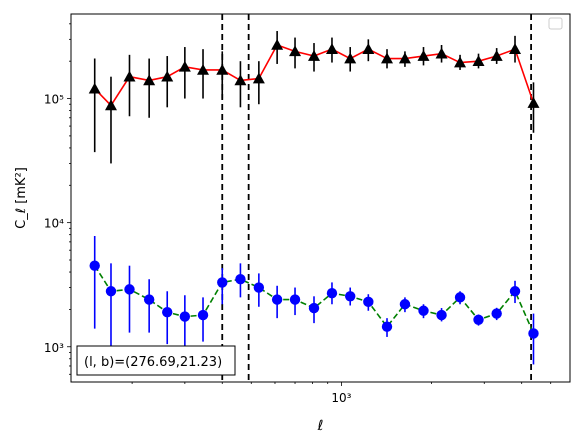 This screenshot has height=441, width=580. Describe the element at coordinates (54, 224) in the screenshot. I see `y-tick-label: 10⁴` at that location.